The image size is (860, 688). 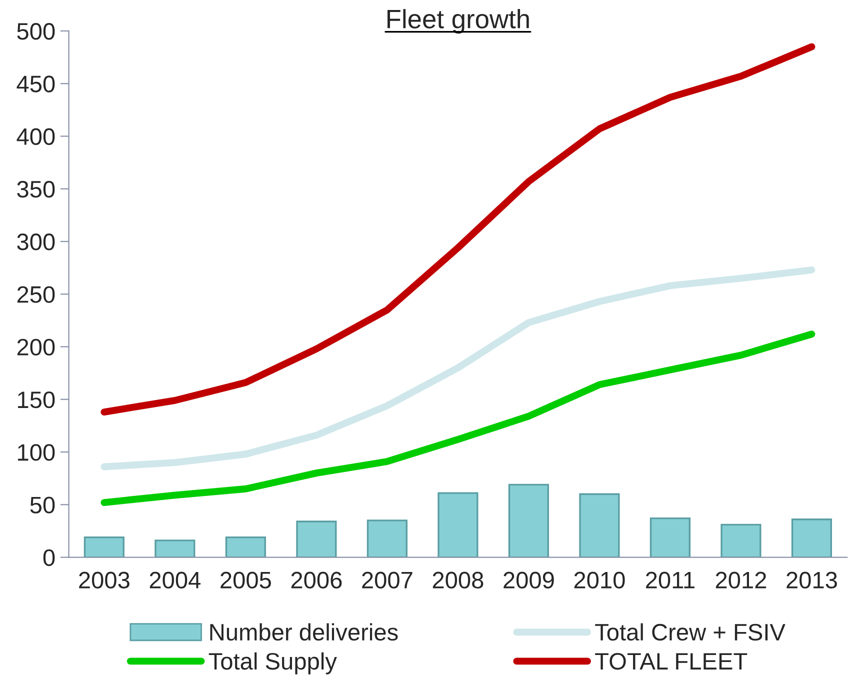 I want to click on x-tick-label: 2007, so click(x=387, y=580).